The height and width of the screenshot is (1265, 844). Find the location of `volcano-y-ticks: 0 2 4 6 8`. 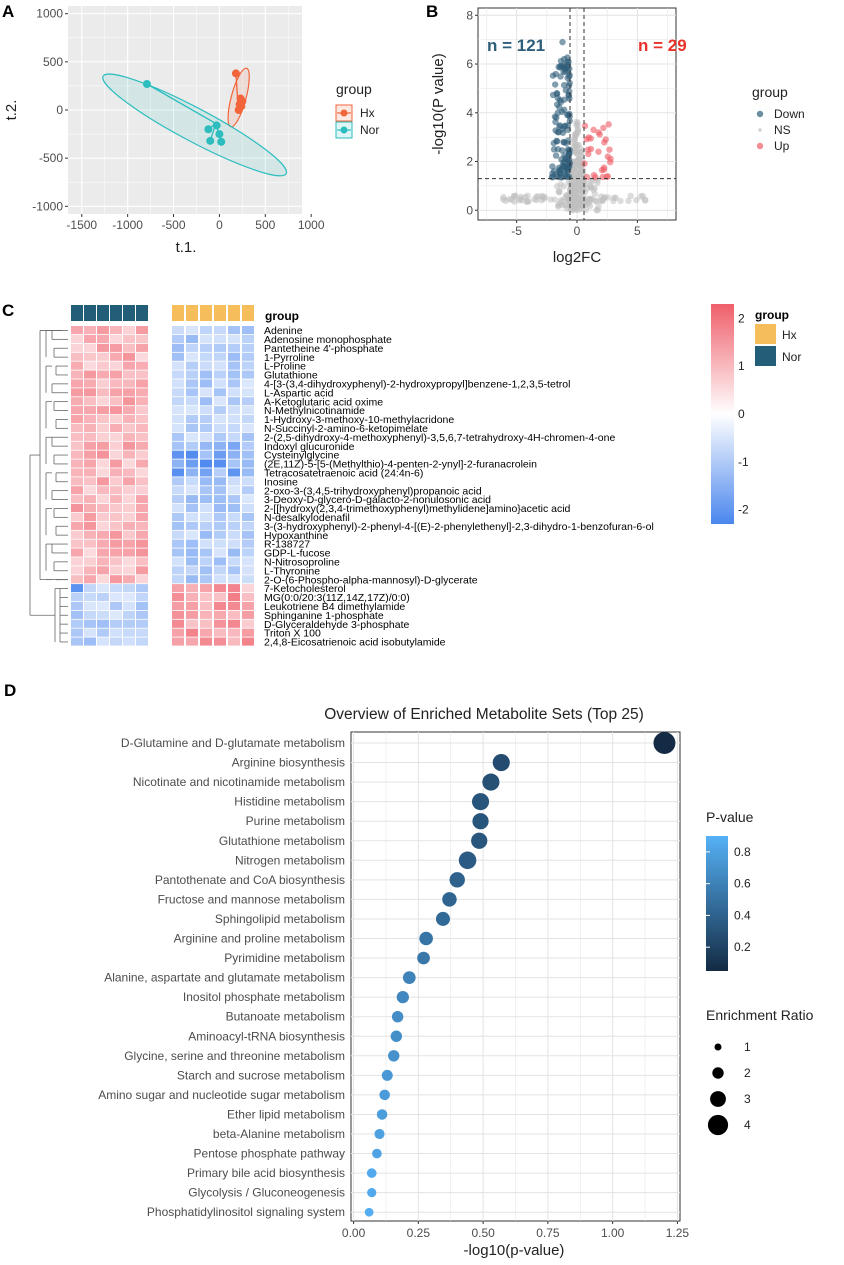

volcano-y-ticks: 0 2 4 6 8 is located at coordinates (472, 112).